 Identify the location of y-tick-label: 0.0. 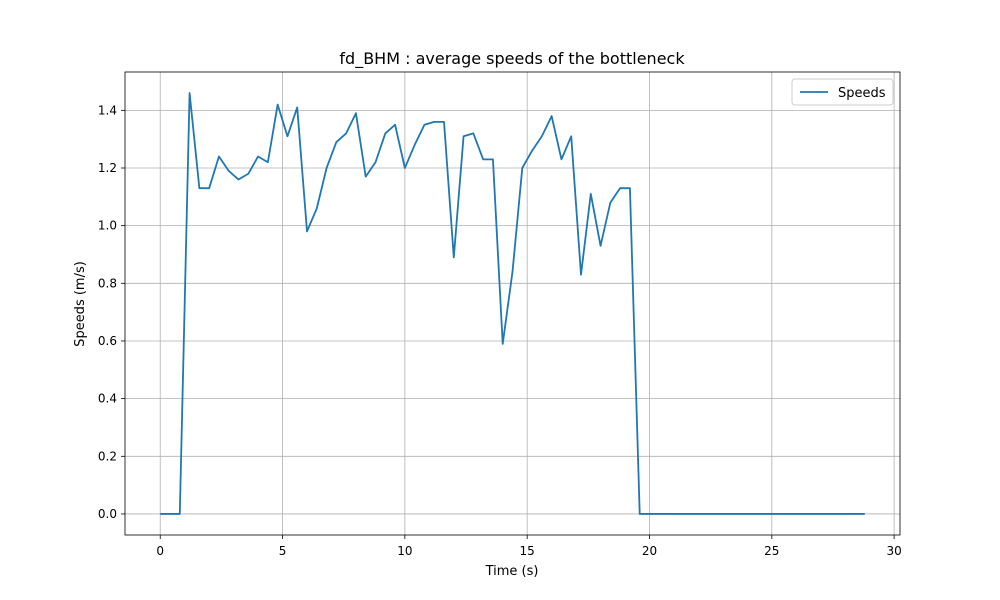
(107, 514).